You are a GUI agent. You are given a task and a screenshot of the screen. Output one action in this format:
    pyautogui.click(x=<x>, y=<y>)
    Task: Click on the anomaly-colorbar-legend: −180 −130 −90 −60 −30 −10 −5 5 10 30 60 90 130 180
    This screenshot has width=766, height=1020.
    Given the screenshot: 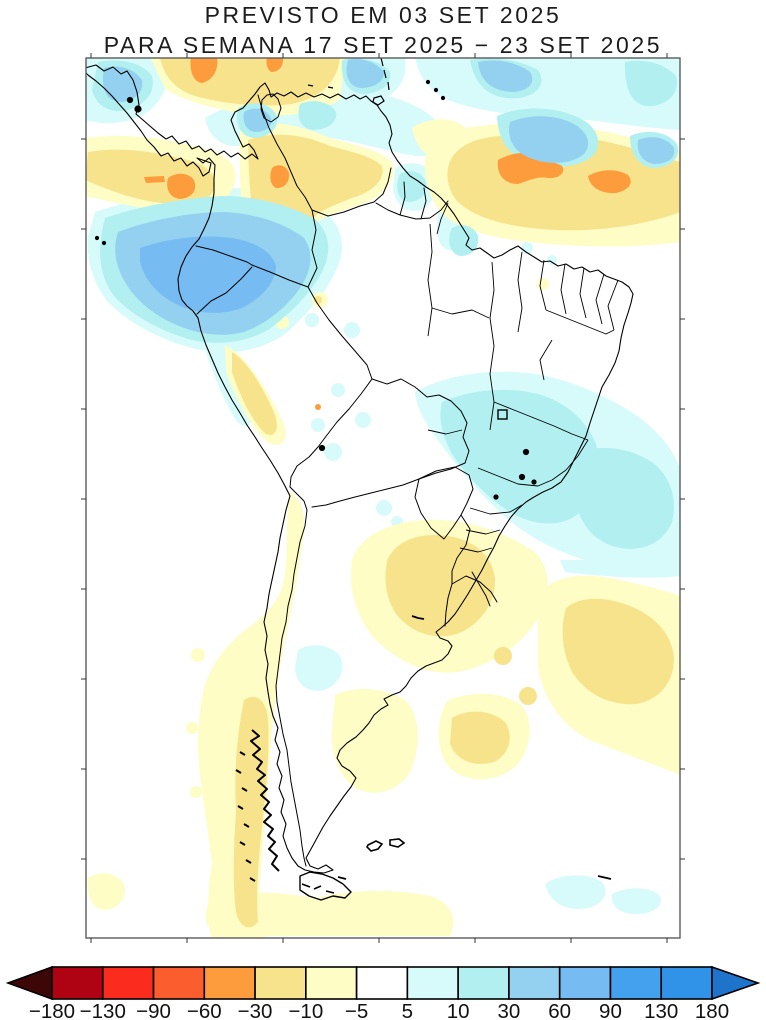 What is the action you would take?
    pyautogui.click(x=383, y=992)
    